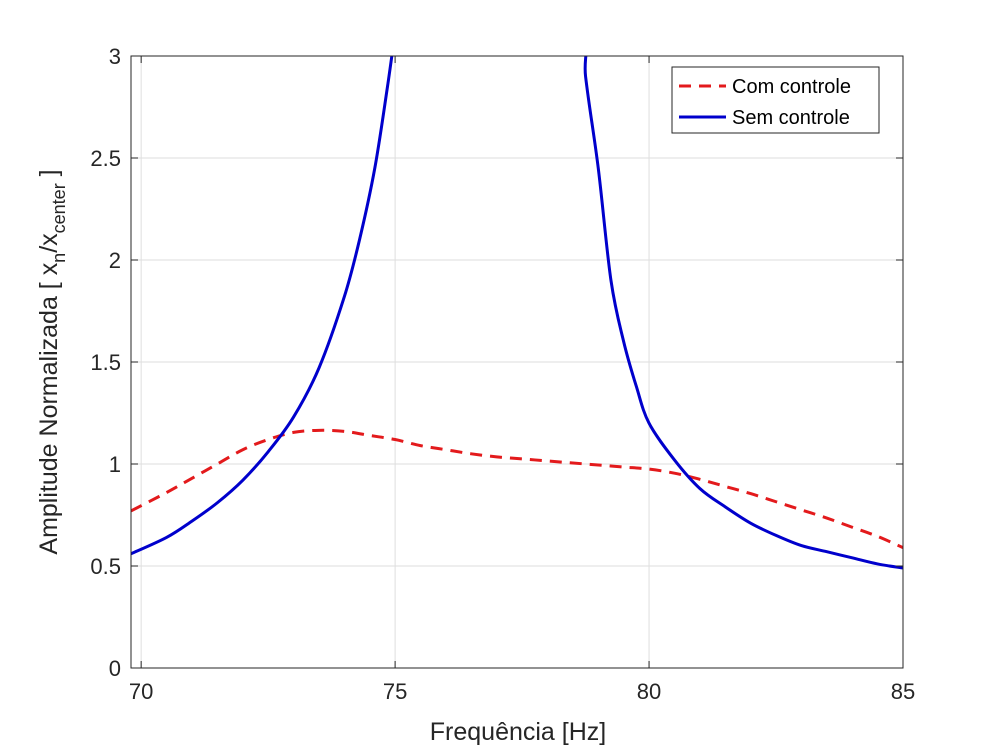 This screenshot has height=750, width=1000. I want to click on x-axis-label: Frequência [Hz], so click(518, 732).